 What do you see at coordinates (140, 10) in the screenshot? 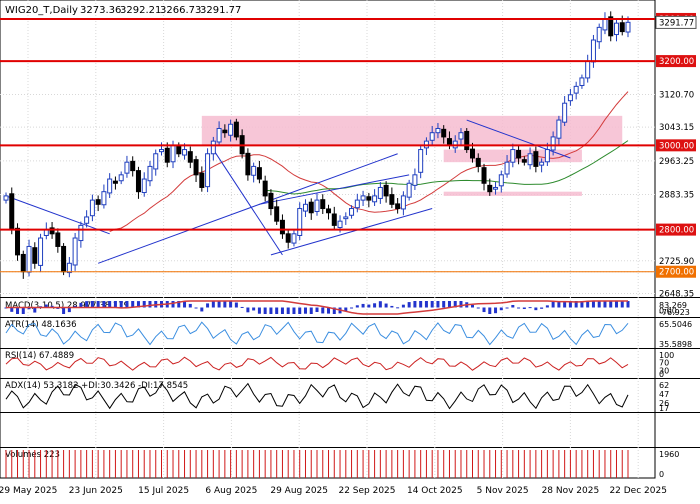
I see `ohlc-high: 3292.21` at bounding box center [140, 10].